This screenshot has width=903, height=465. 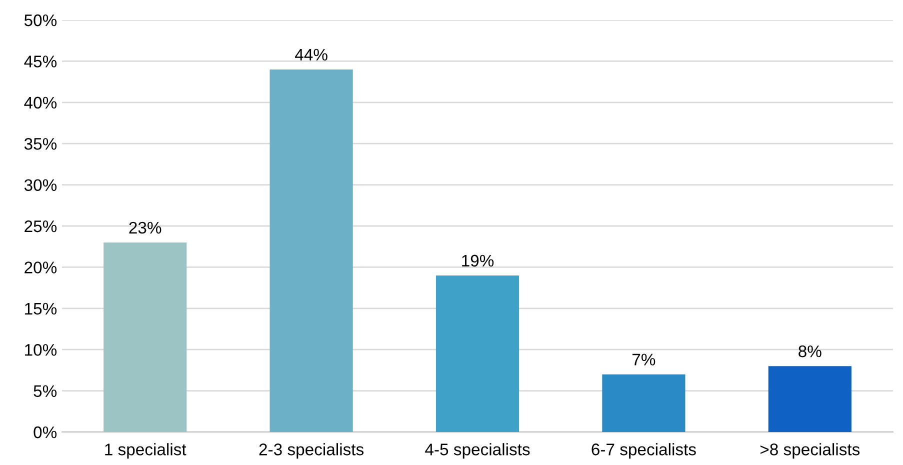 What do you see at coordinates (41, 350) in the screenshot?
I see `y-tick-label: 10%` at bounding box center [41, 350].